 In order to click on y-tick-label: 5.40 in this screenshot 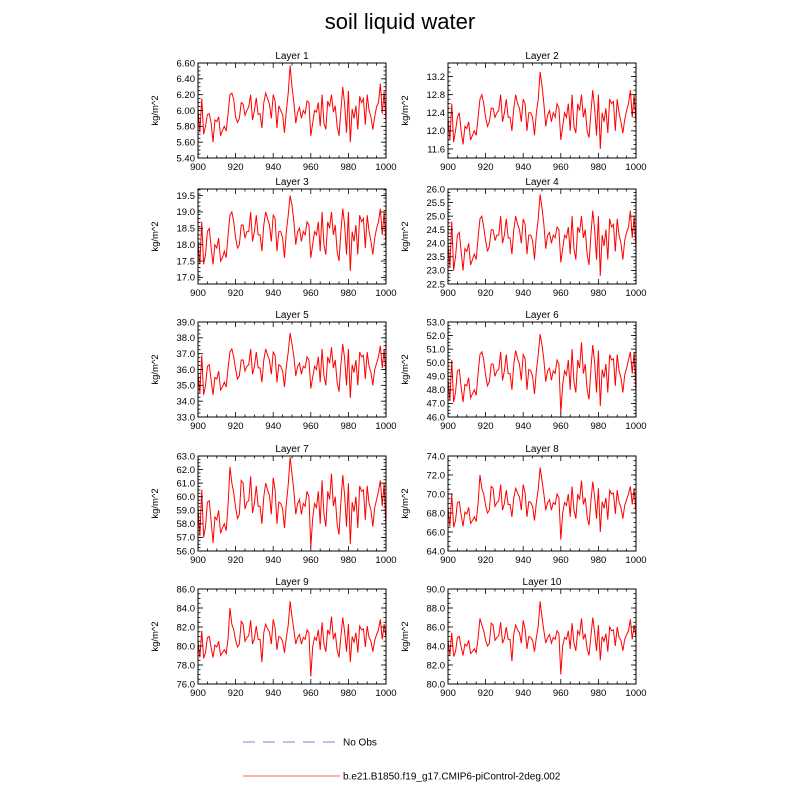, I will do `click(186, 158)`.